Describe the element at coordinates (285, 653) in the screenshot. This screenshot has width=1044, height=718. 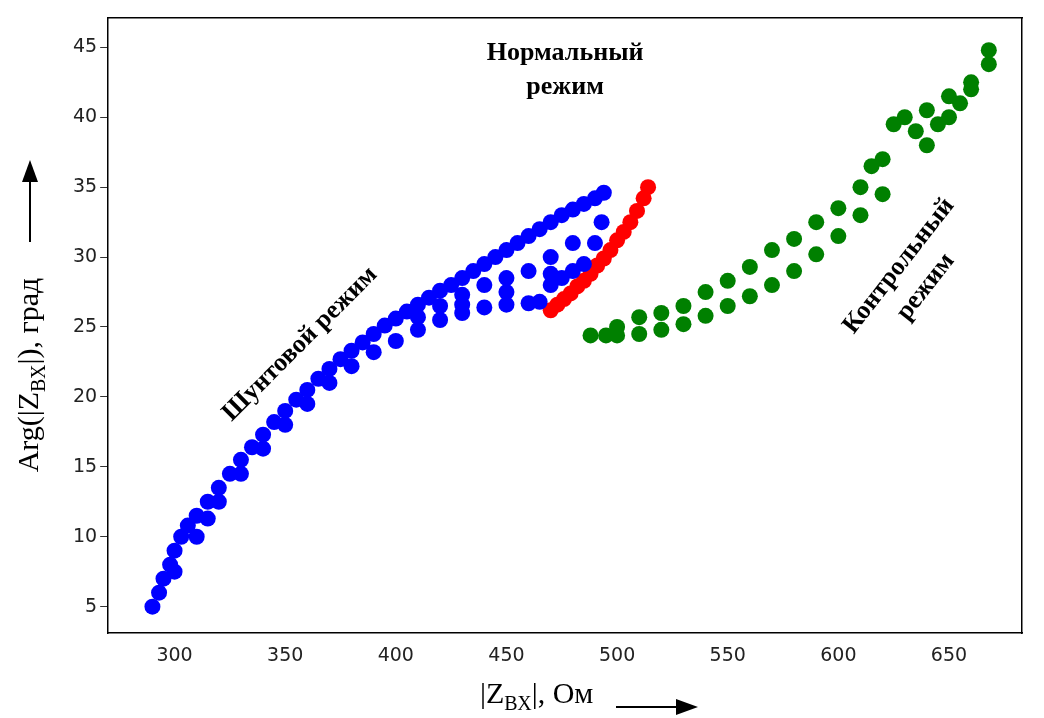
I see `x-tick-label: 350` at that location.